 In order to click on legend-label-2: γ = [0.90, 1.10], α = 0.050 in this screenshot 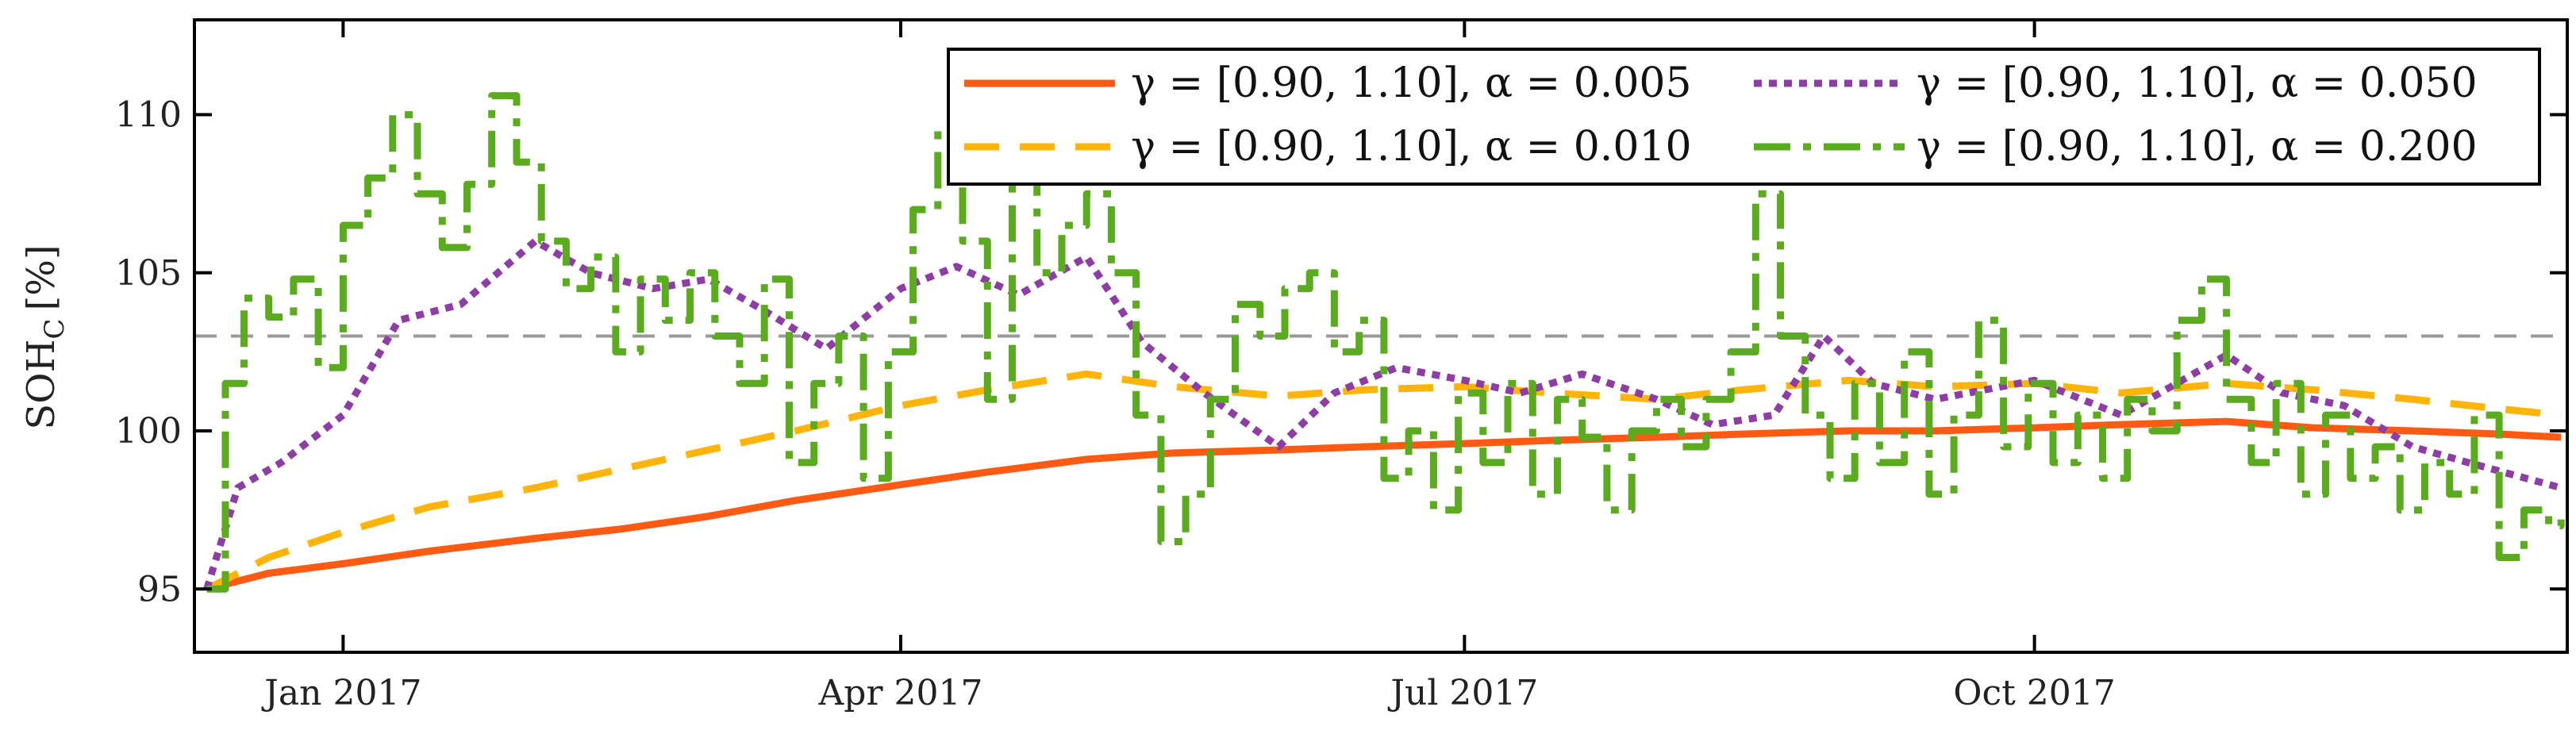, I will do `click(2197, 83)`.